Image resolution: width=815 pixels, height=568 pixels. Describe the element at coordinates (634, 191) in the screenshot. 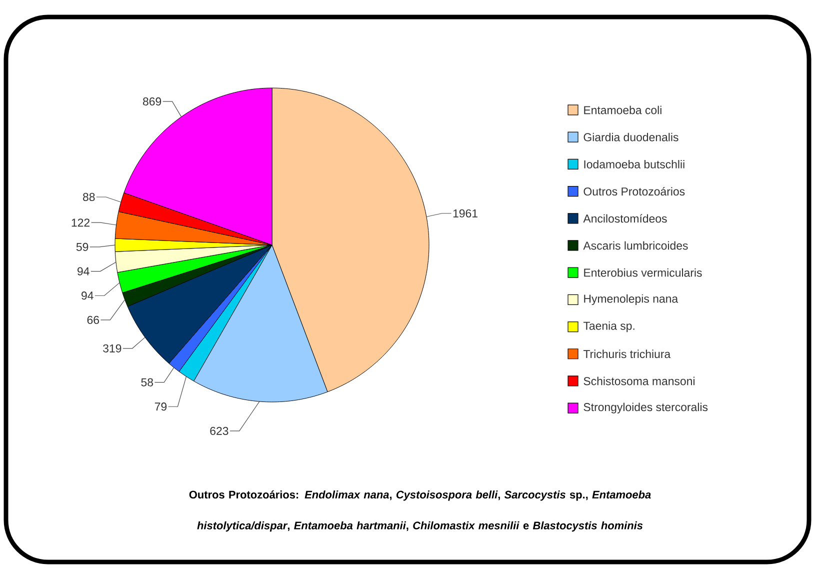

I see `legend-label: Outros Protozoários` at that location.